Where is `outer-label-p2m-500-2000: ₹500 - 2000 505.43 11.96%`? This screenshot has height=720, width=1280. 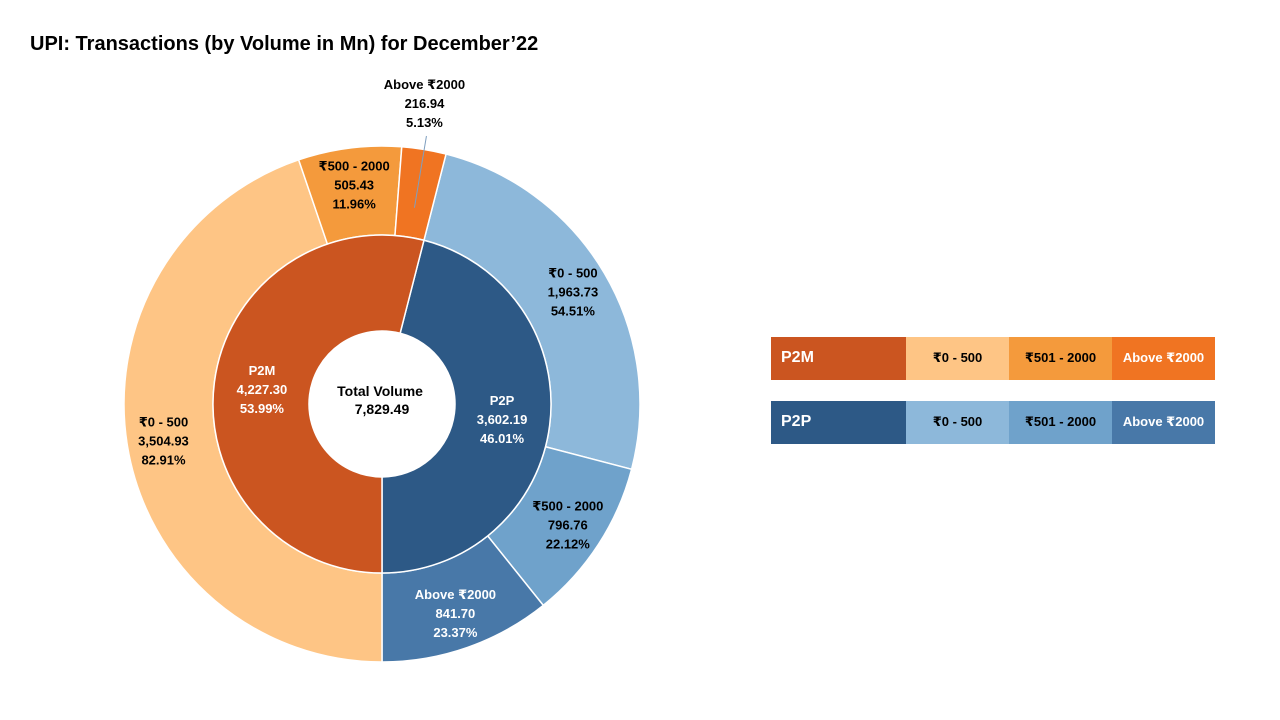
outer-label-p2m-500-2000: ₹500 - 2000 505.43 11.96% is located at coordinates (354, 184).